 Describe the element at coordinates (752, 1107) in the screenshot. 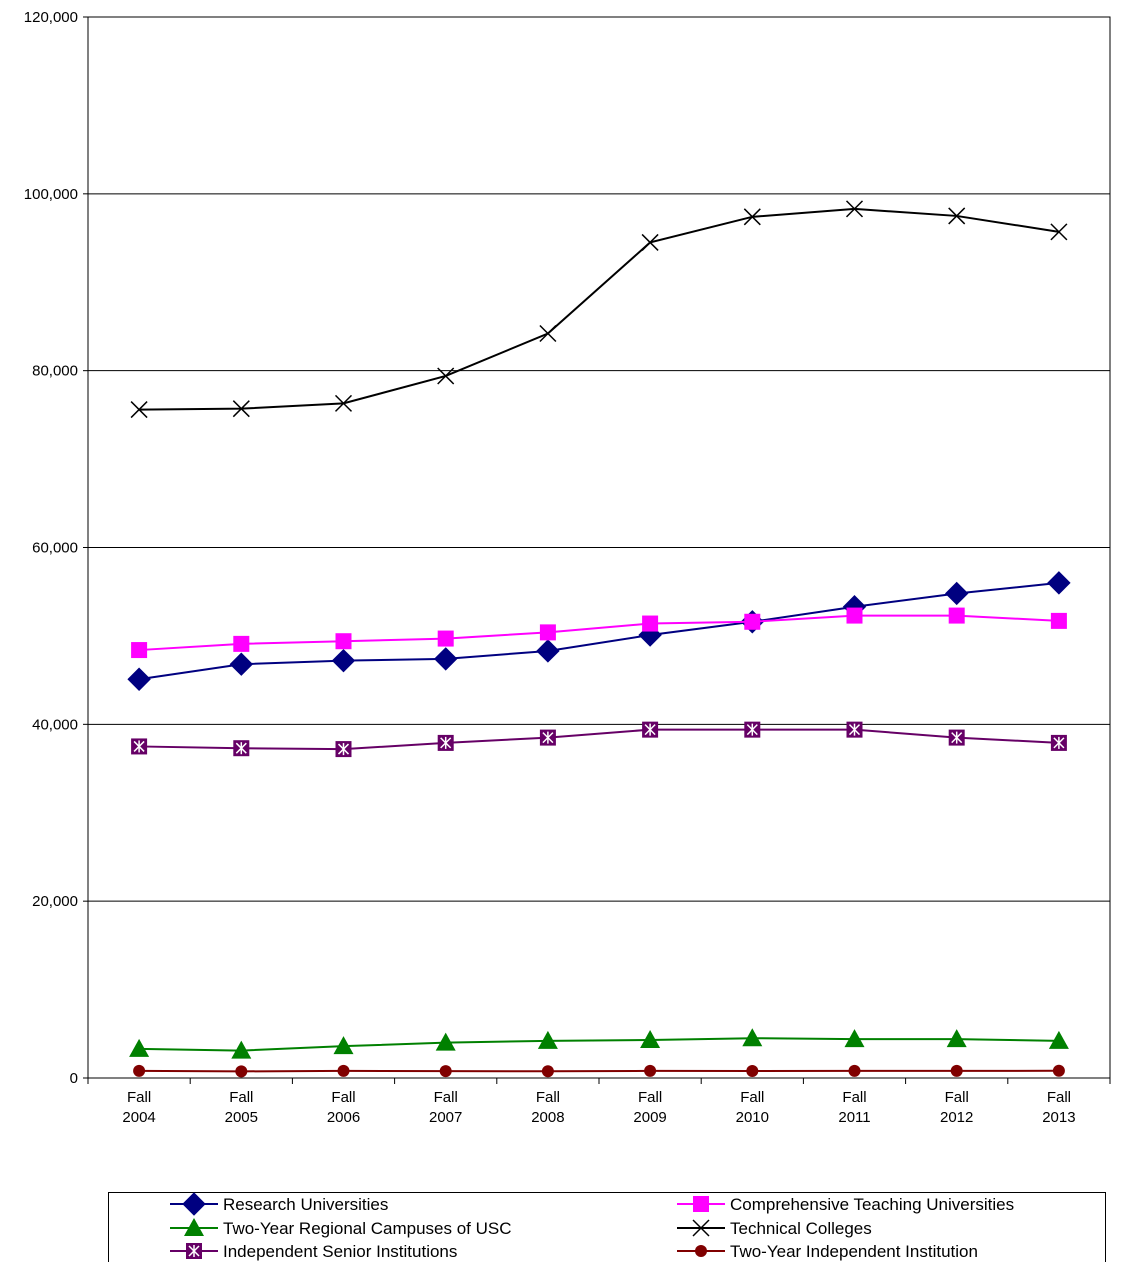

I see `x-tick-label: Fall 2010` at that location.